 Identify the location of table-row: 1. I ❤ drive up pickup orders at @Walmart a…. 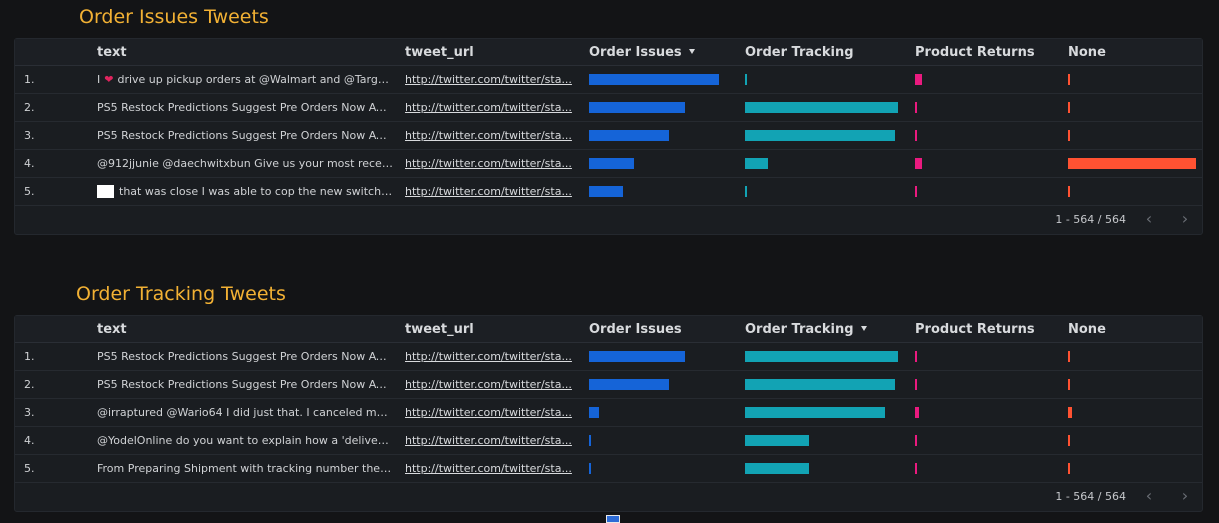
(608, 80).